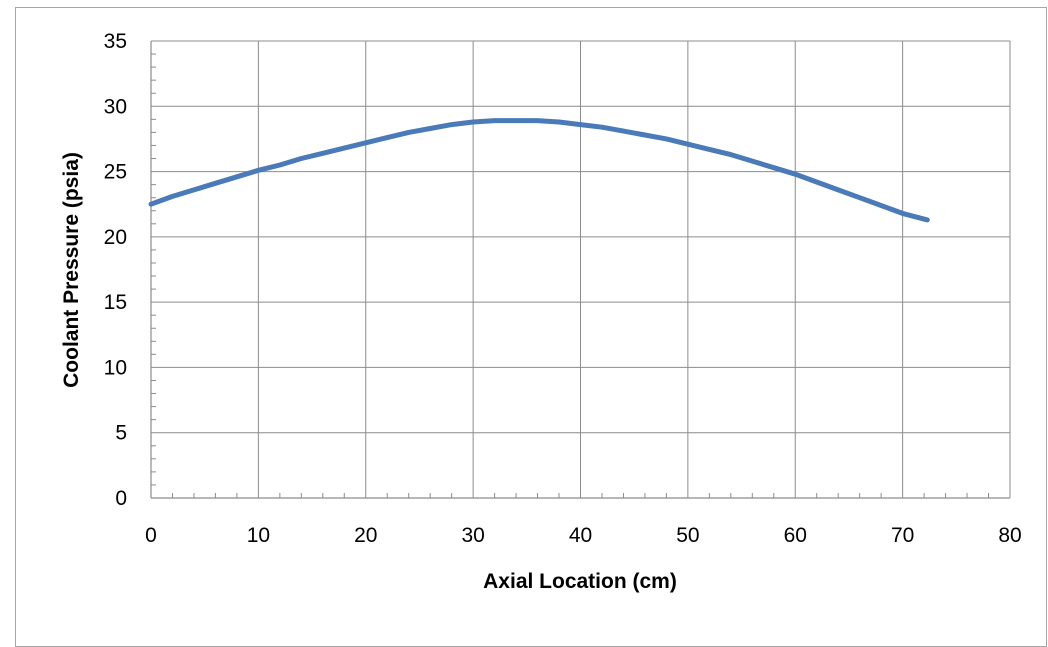 The width and height of the screenshot is (1048, 647). Describe the element at coordinates (258, 535) in the screenshot. I see `x-tick-label: 10` at that location.